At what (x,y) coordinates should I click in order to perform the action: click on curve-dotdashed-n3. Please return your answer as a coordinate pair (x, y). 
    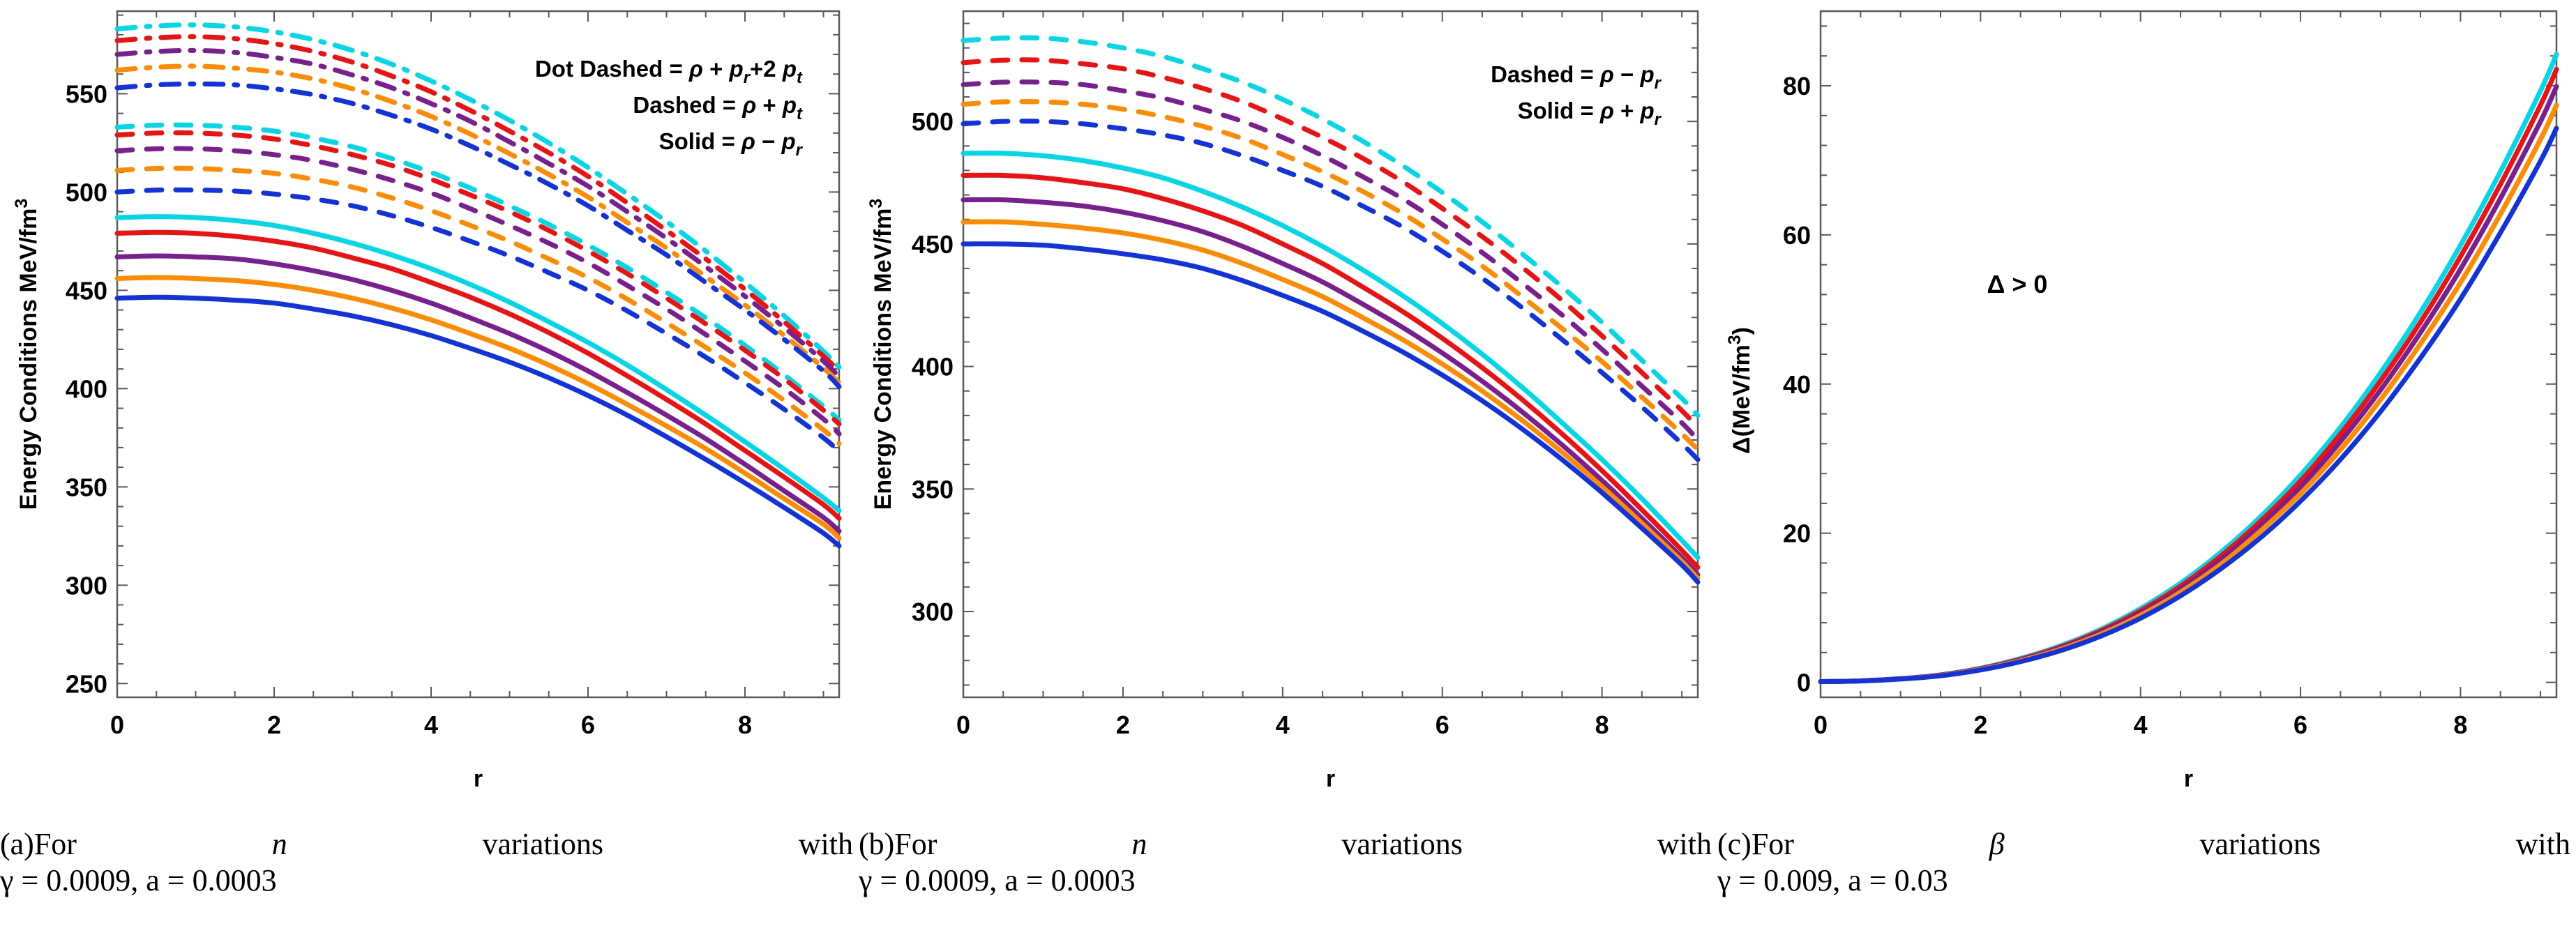
    Looking at the image, I should click on (478, 213).